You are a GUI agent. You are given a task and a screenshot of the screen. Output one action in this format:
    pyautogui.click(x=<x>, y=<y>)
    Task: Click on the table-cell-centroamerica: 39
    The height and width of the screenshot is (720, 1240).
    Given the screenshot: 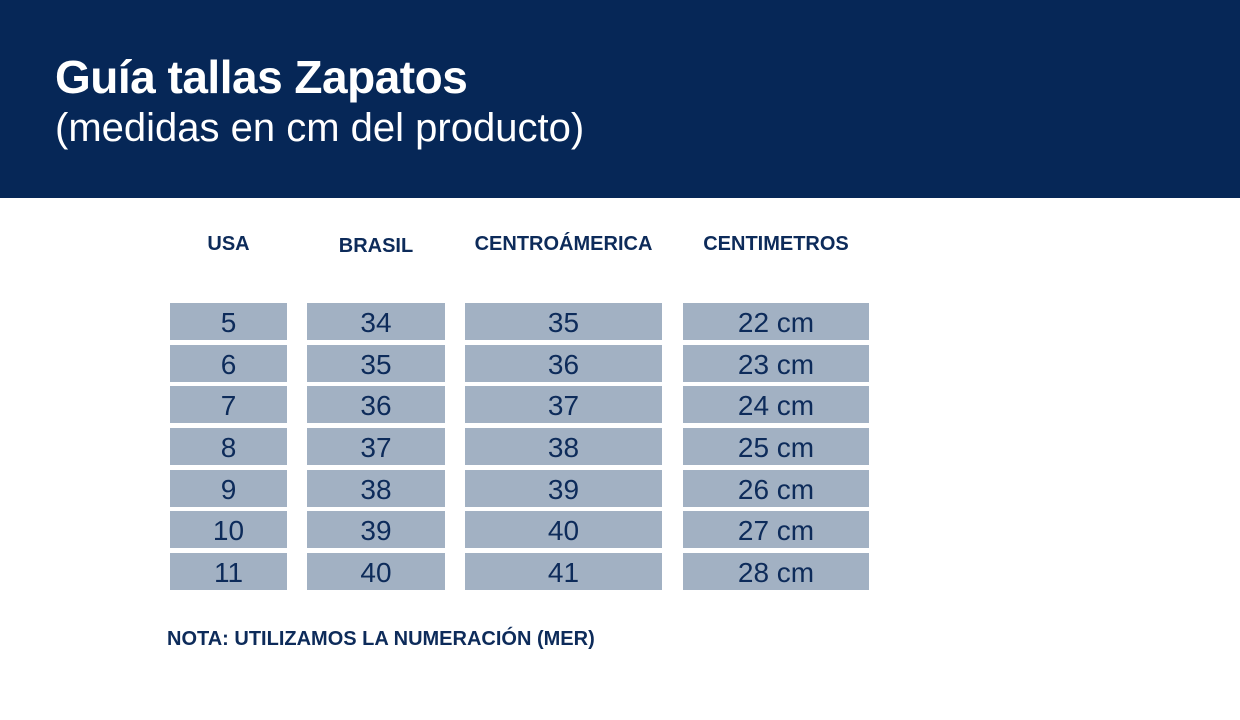 What is the action you would take?
    pyautogui.click(x=563, y=488)
    